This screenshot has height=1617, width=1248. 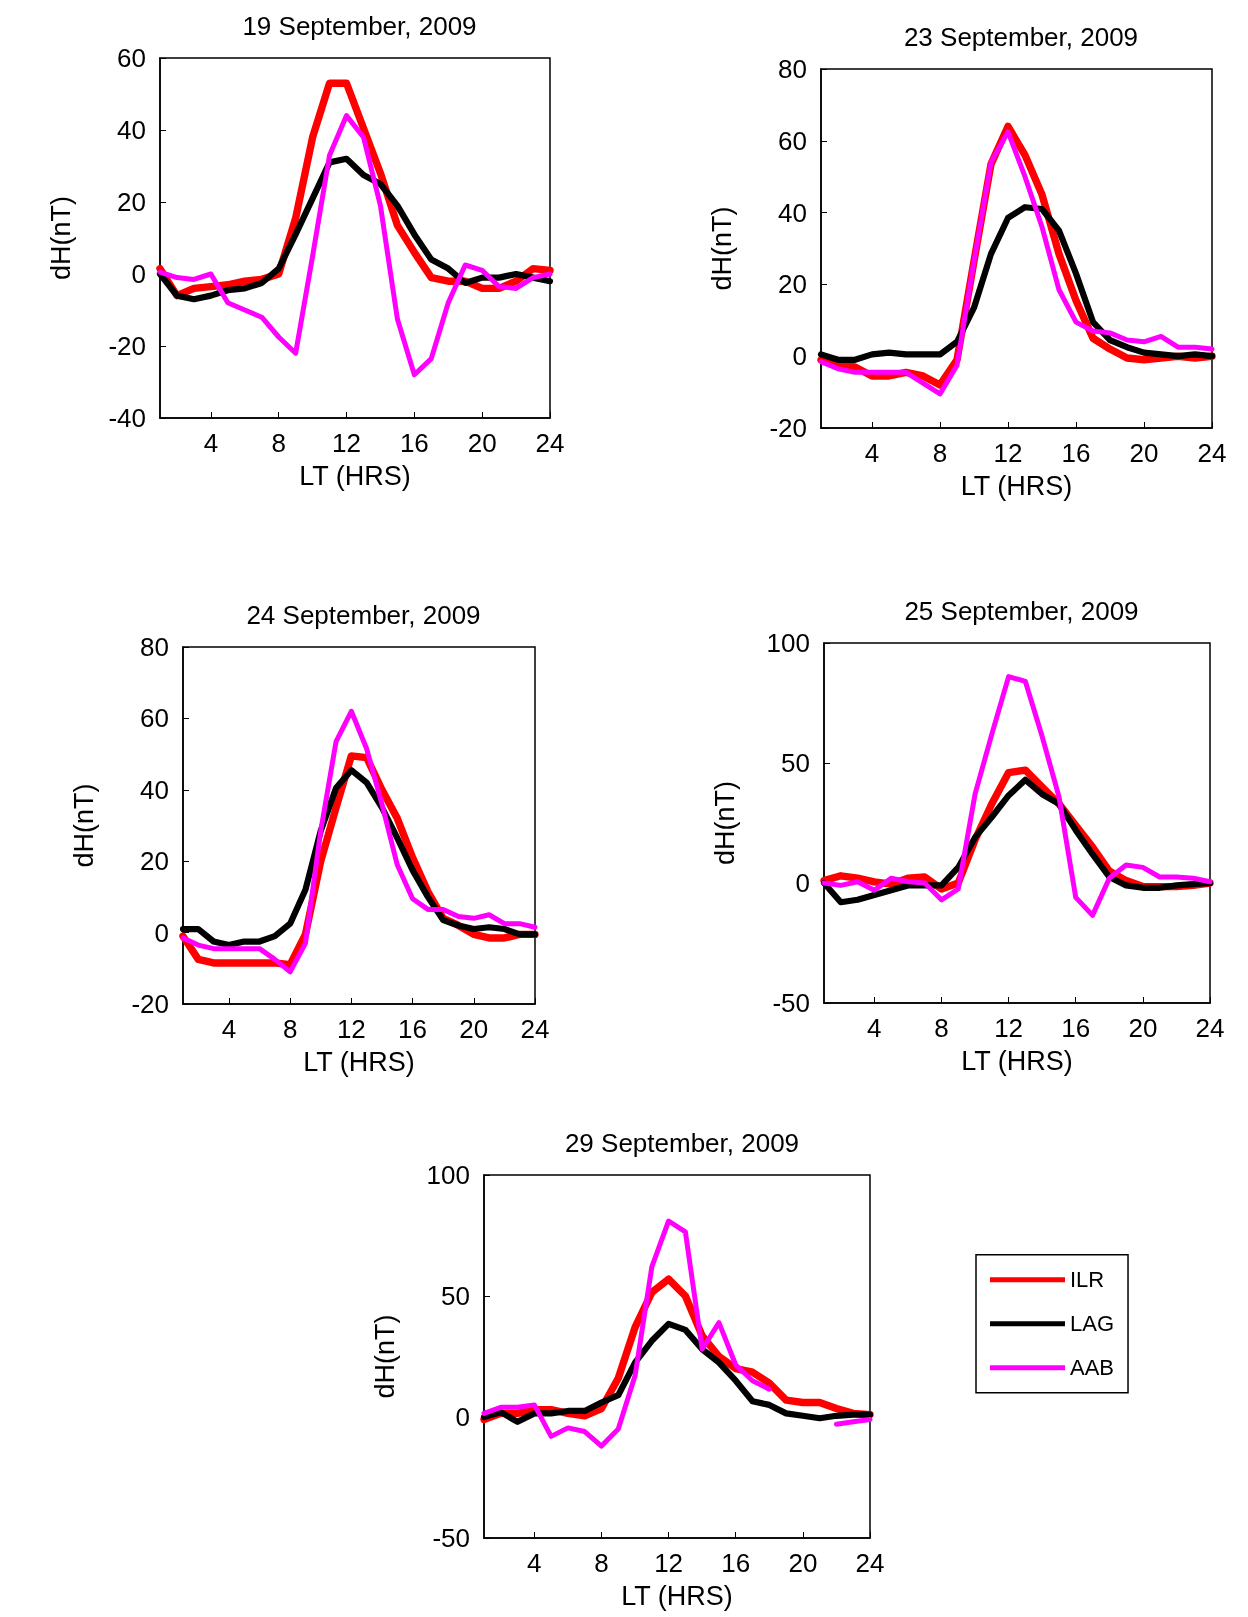 What do you see at coordinates (682, 1143) in the screenshot?
I see `chart-title: 29 September, 2009` at bounding box center [682, 1143].